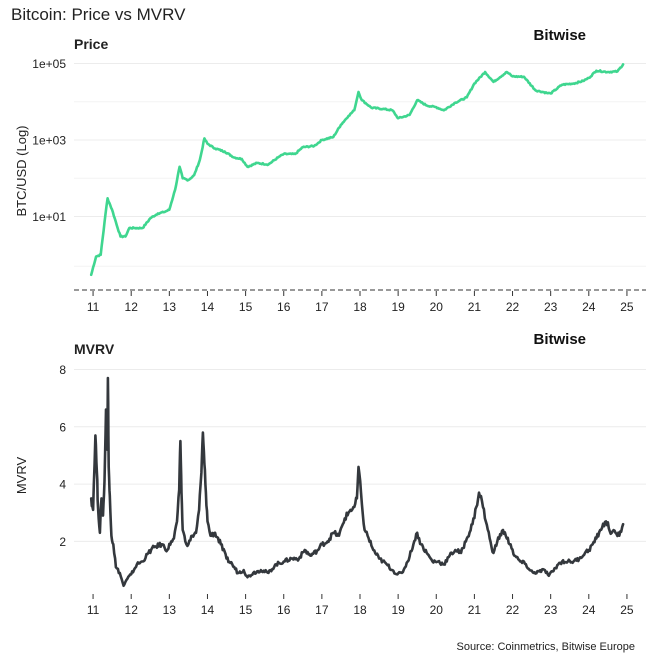 The image size is (661, 661). What do you see at coordinates (398, 610) in the screenshot?
I see `mvrv-x-tick-label: 19` at bounding box center [398, 610].